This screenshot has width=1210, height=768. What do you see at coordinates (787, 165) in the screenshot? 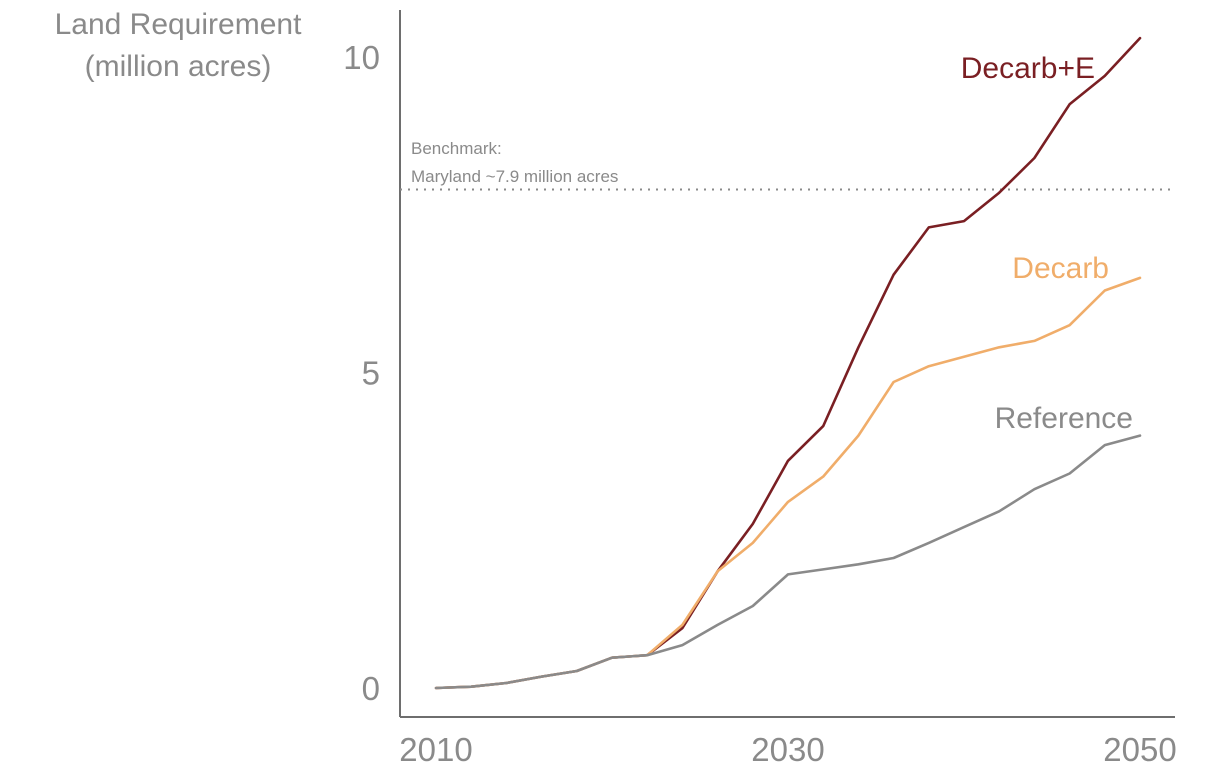
I see `benchmark-group: Benchmark: Maryland ~7.9 million acres` at bounding box center [787, 165].